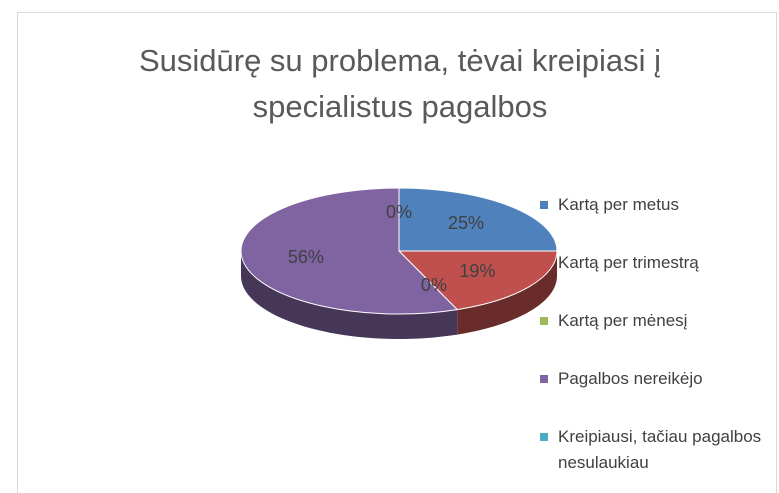 The height and width of the screenshot is (493, 779). Describe the element at coordinates (655, 395) in the screenshot. I see `legend-item: Pagalbos nereikėjo` at that location.